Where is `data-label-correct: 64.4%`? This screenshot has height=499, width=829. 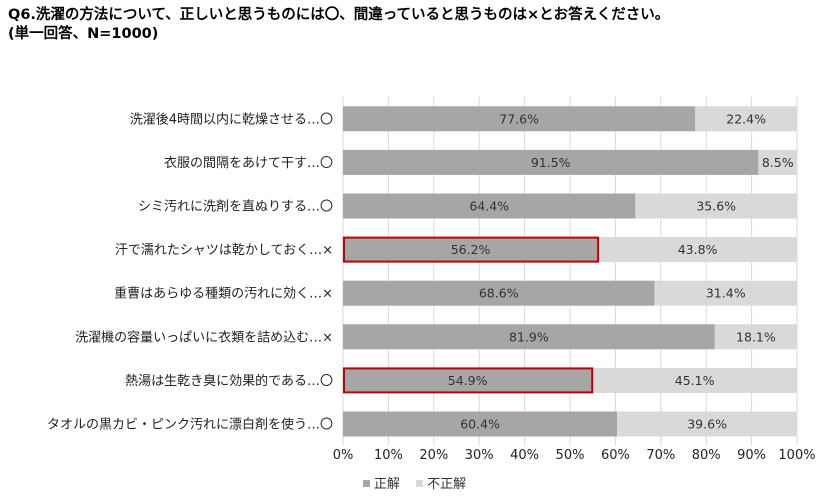
data-label-correct: 64.4% is located at coordinates (489, 206).